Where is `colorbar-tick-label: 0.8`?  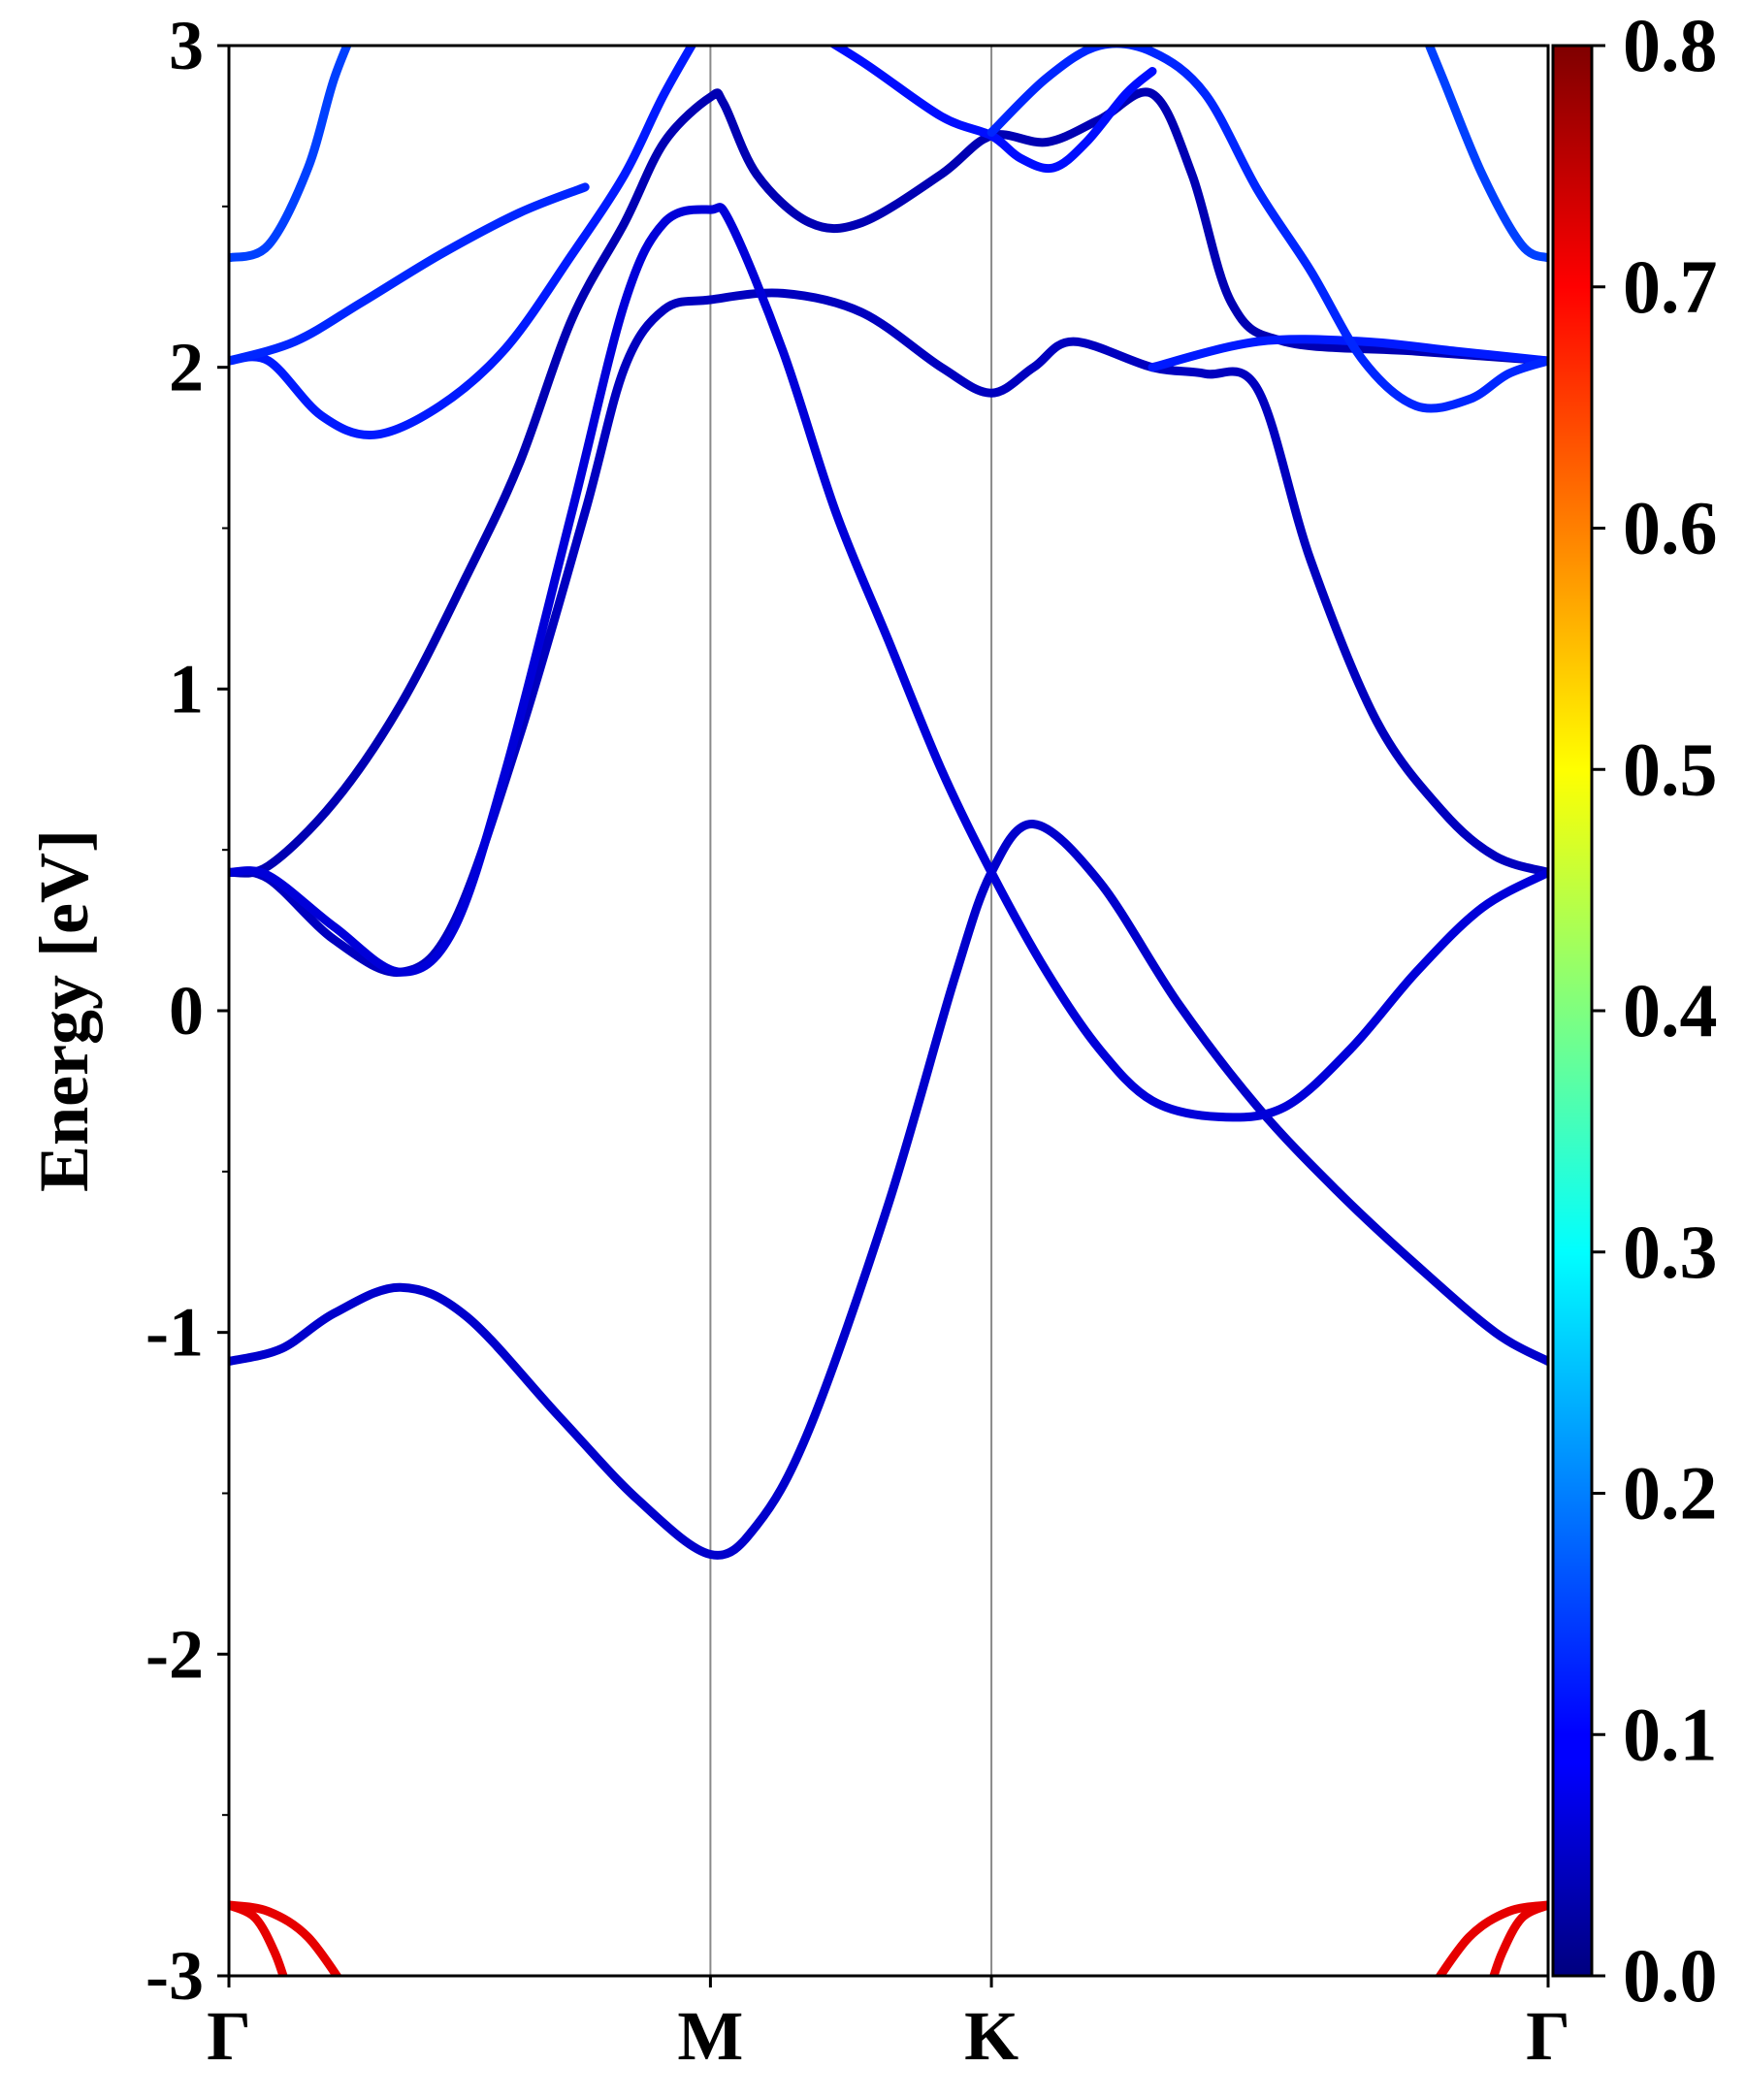
colorbar-tick-label: 0.8 is located at coordinates (1670, 45).